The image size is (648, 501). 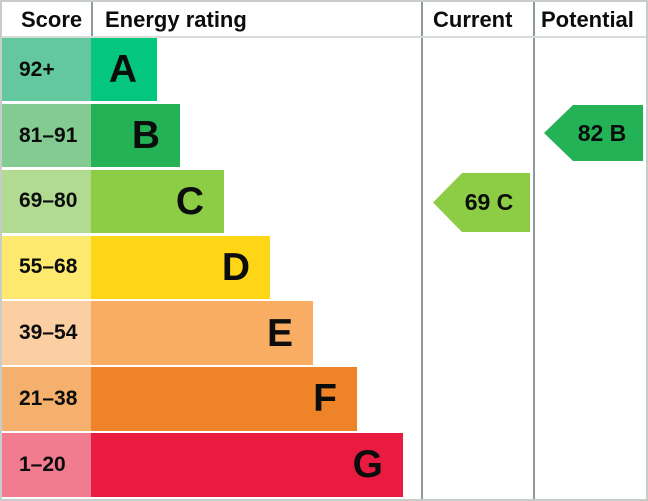 I want to click on rating-bar: A, so click(x=124, y=70).